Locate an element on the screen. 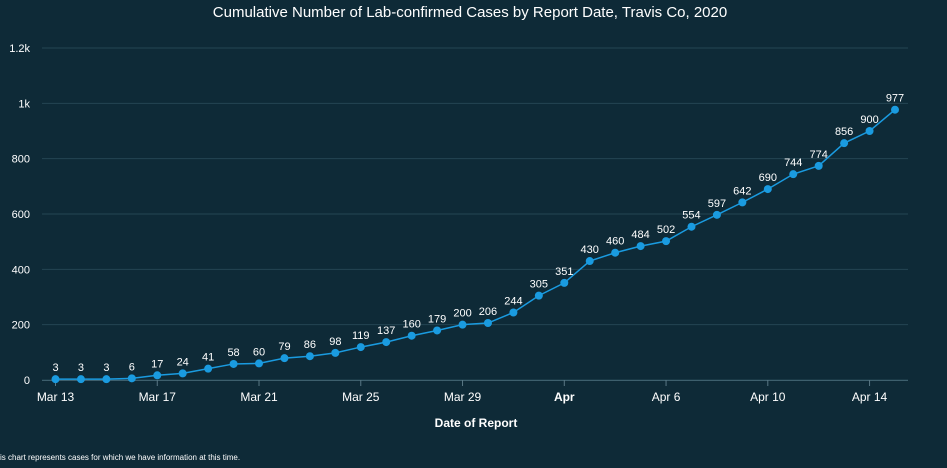 Image resolution: width=947 pixels, height=468 pixels. data-label-5: 24 is located at coordinates (183, 362).